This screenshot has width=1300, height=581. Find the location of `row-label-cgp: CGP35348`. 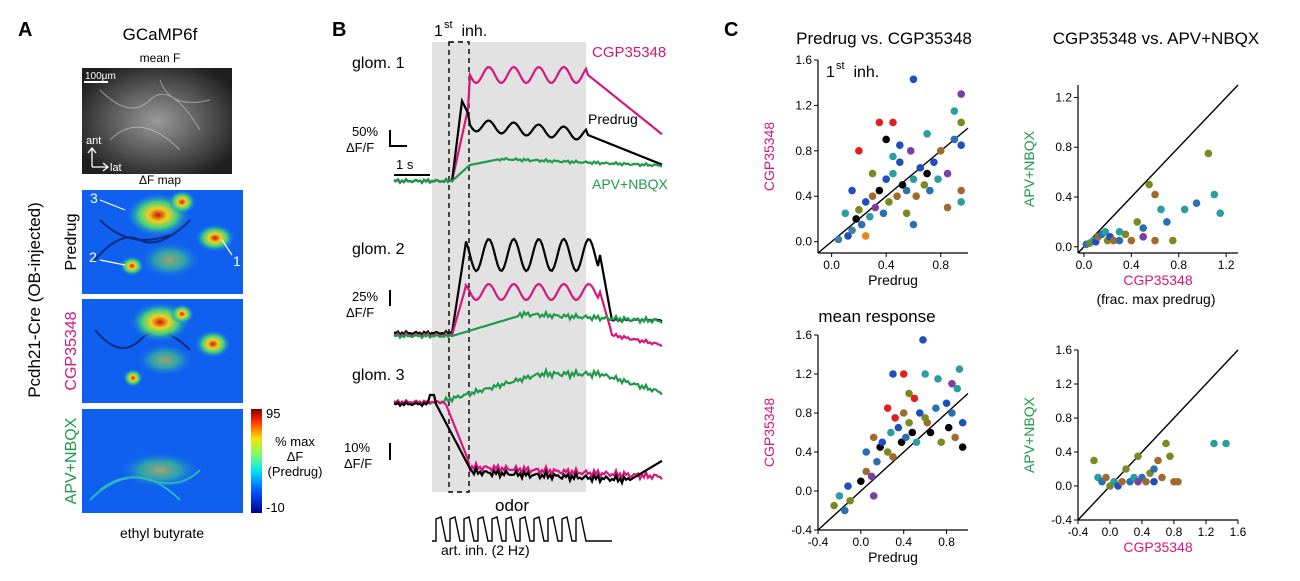

row-label-cgp: CGP35348 is located at coordinates (71, 350).